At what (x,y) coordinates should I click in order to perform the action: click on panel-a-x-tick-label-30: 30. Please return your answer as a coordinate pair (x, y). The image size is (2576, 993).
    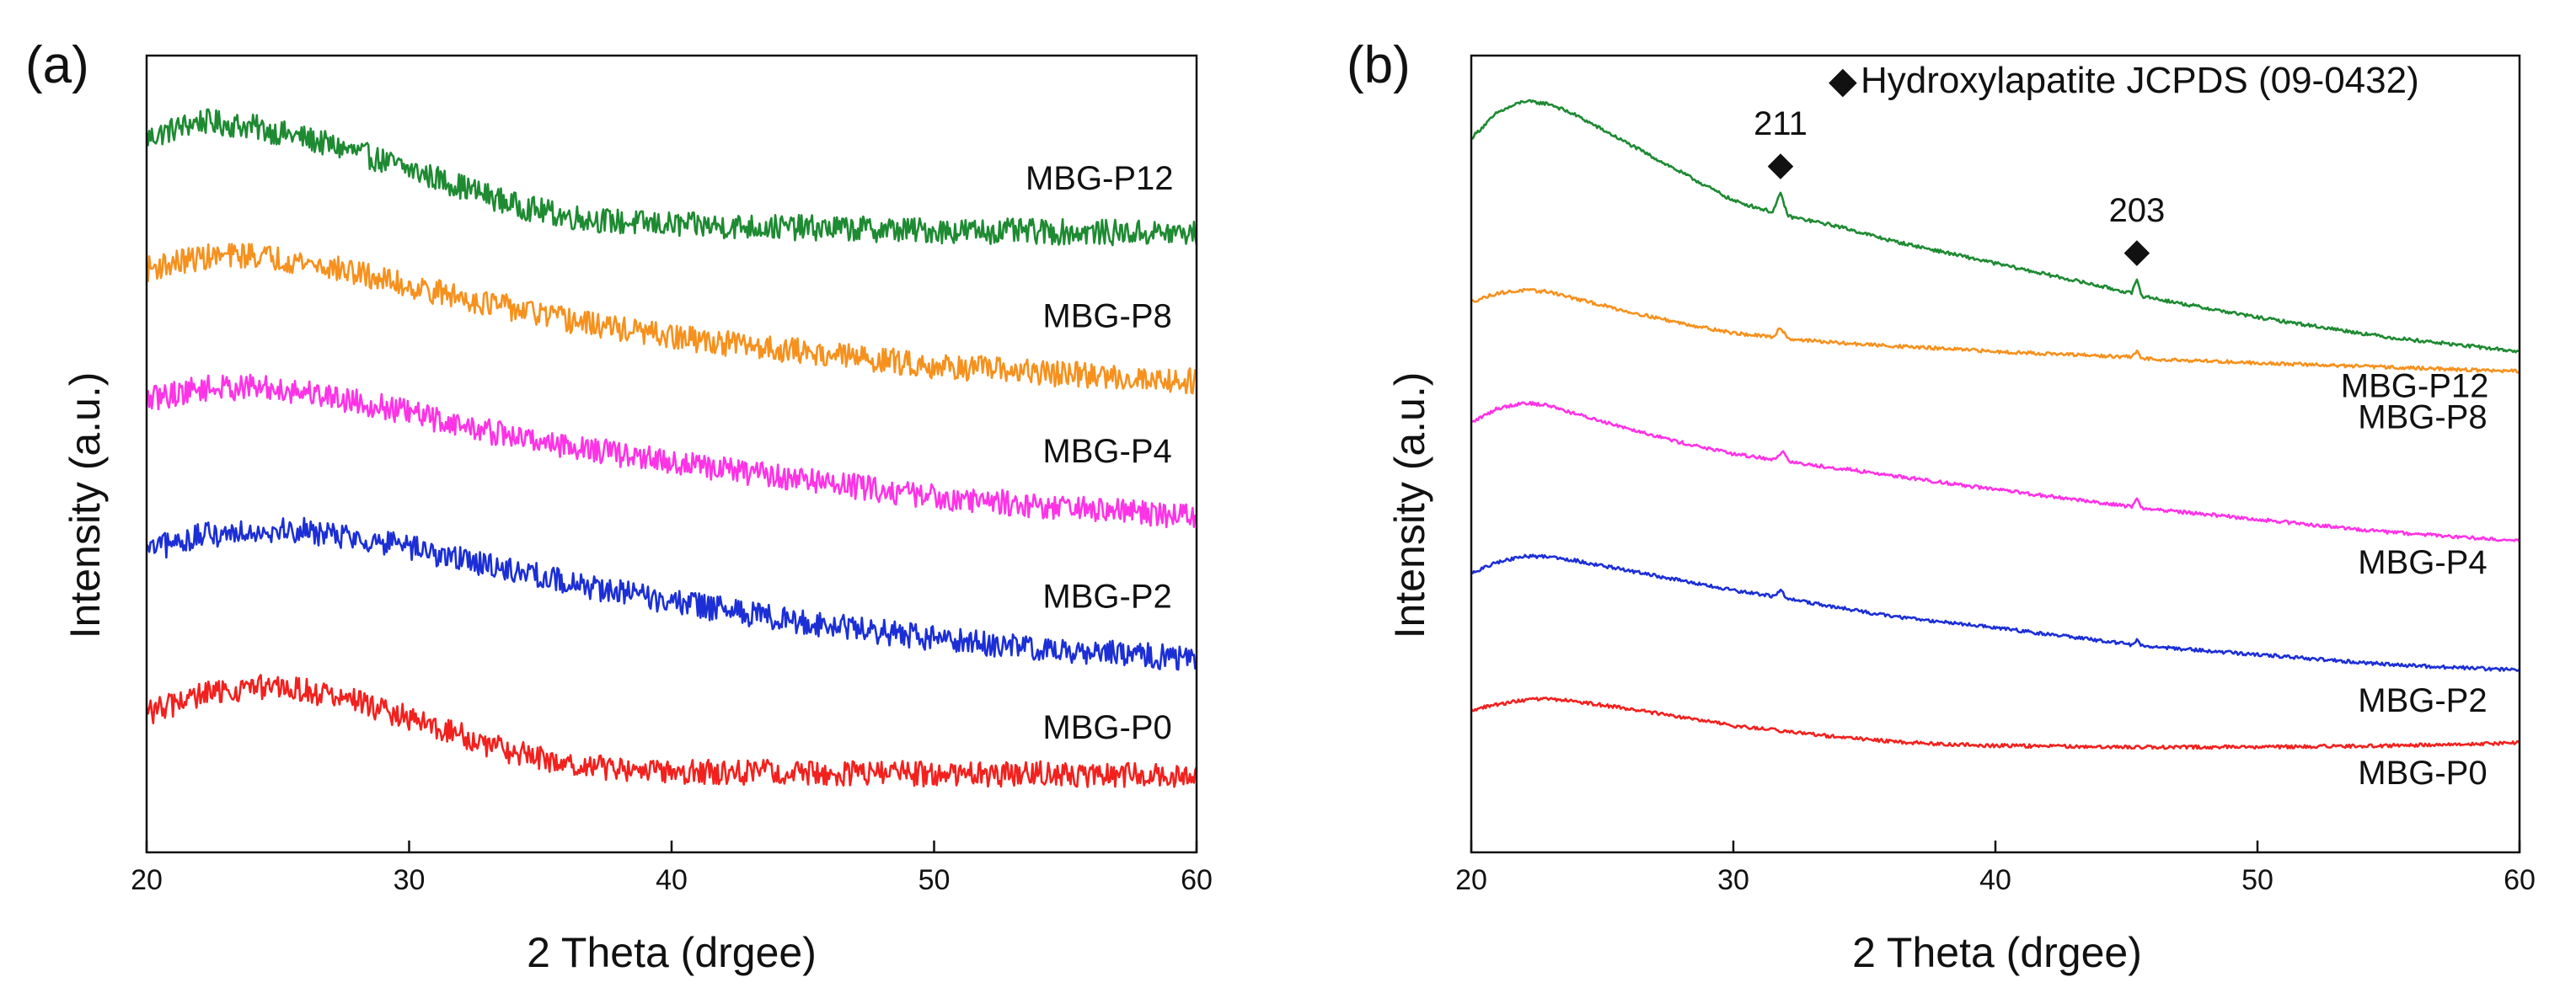
    Looking at the image, I should click on (410, 880).